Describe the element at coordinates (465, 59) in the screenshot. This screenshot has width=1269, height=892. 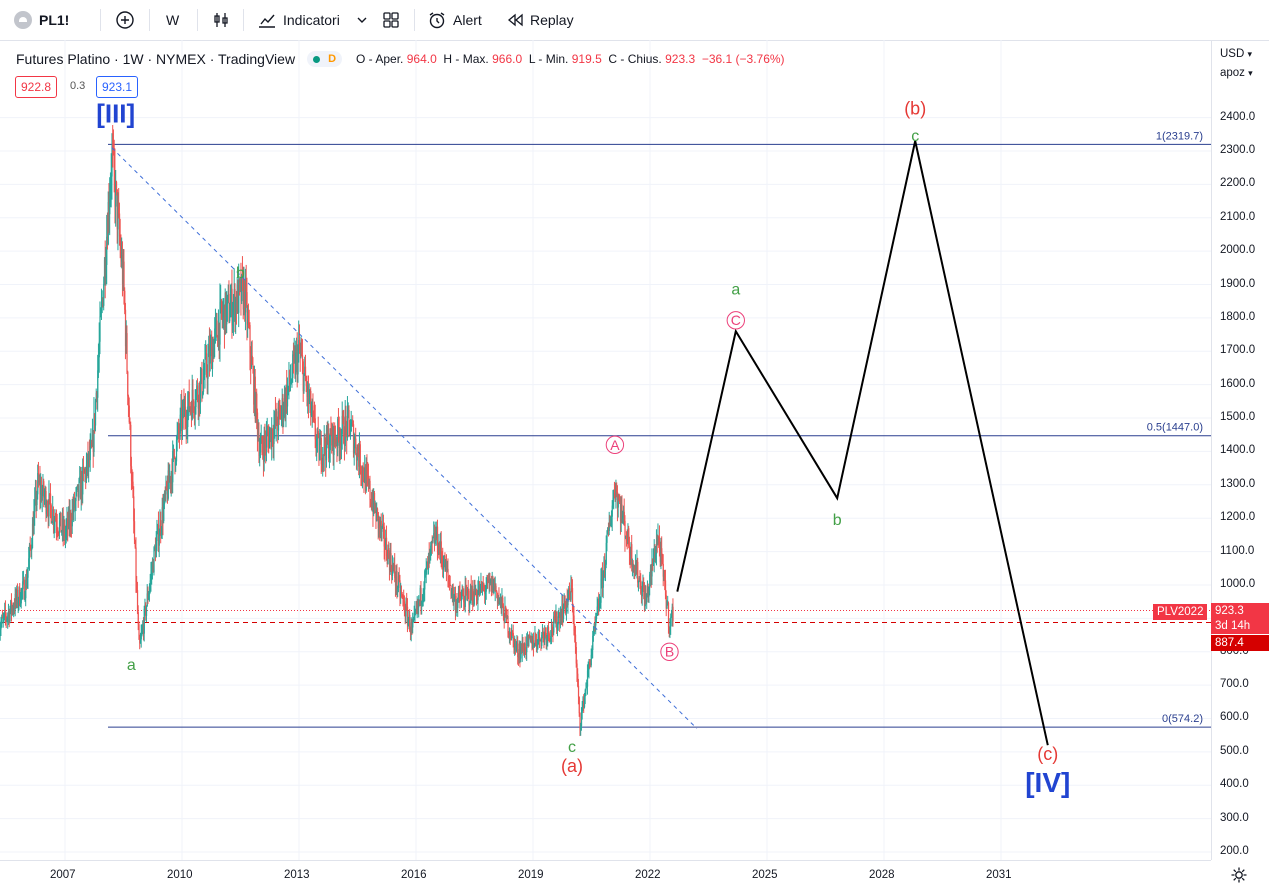
I see `high-label: H - Max.` at that location.